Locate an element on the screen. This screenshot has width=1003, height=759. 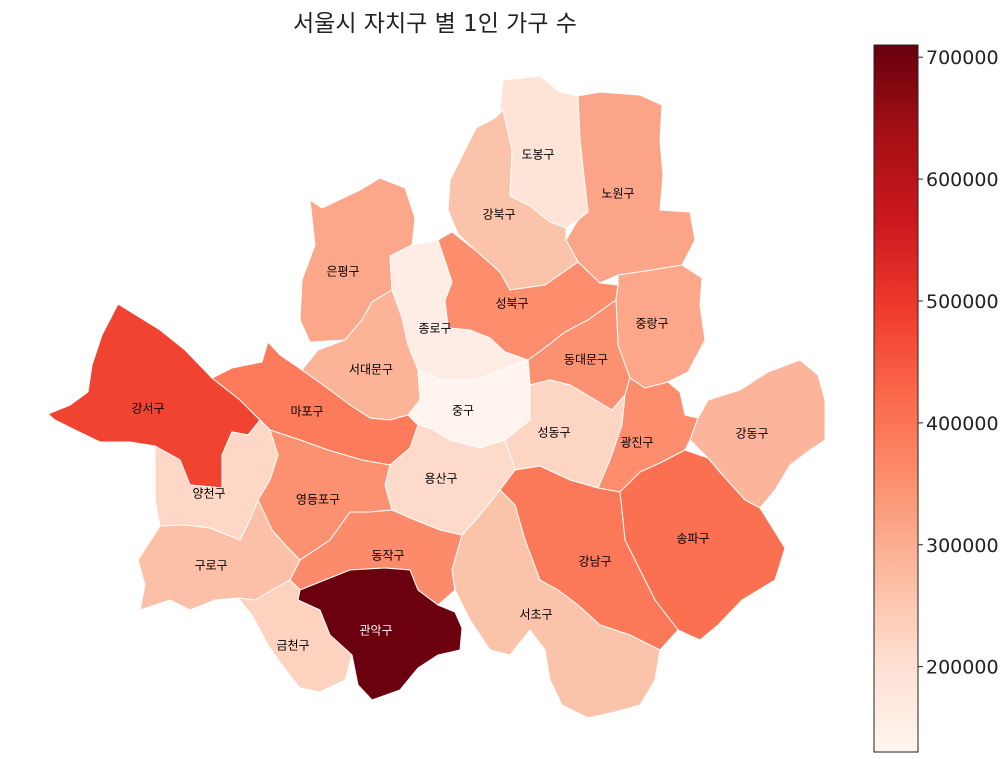
district-seocho is located at coordinates (556, 604).